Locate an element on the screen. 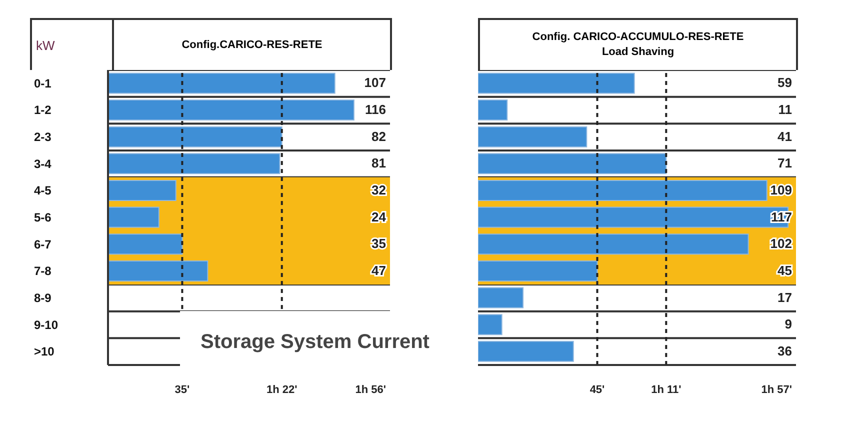  data-label: 36 is located at coordinates (785, 350).